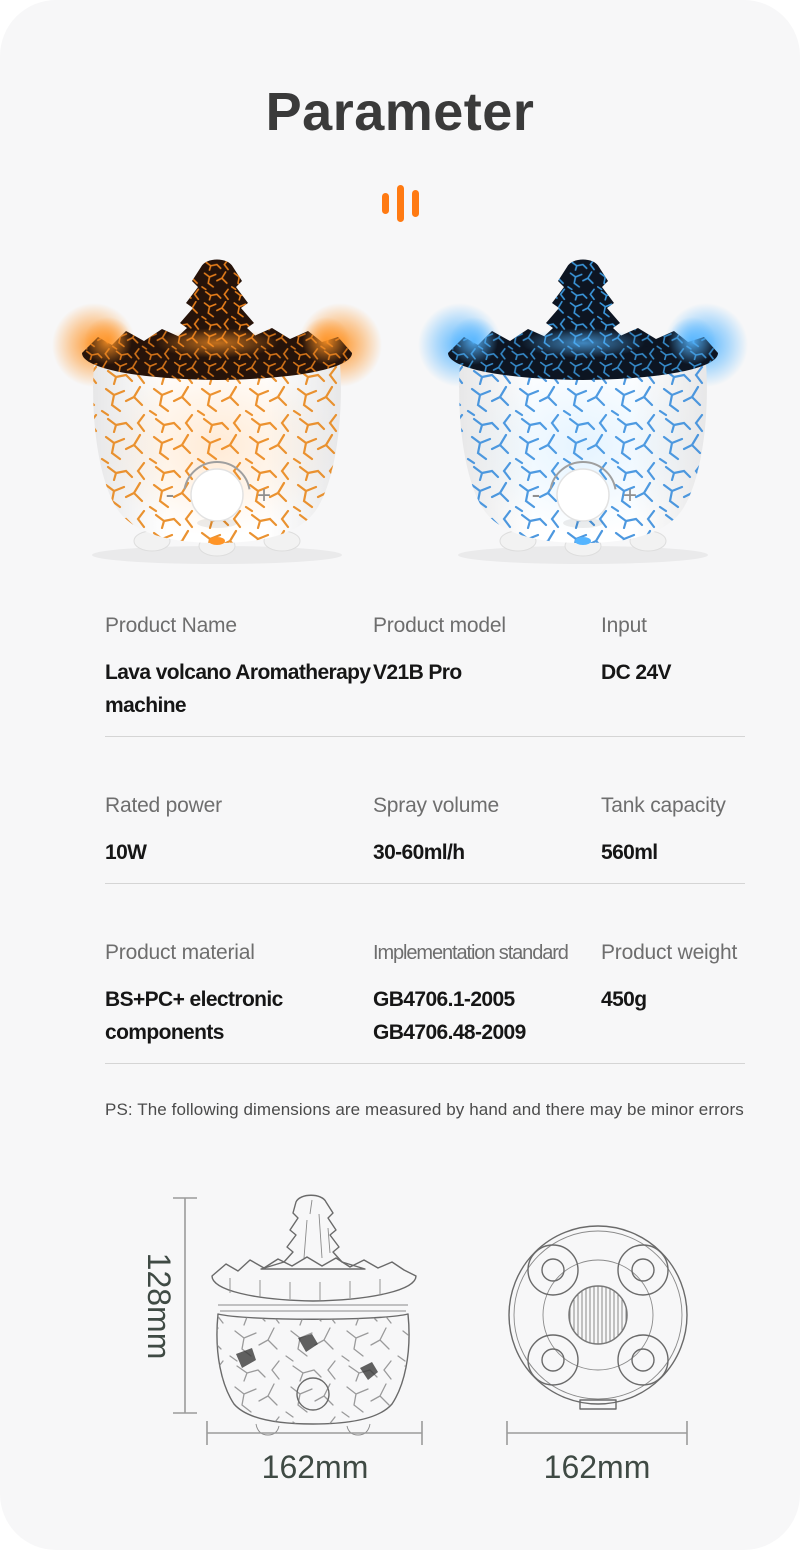 This screenshot has height=1550, width=800. What do you see at coordinates (417, 672) in the screenshot?
I see `spec-value: V21B Pro` at bounding box center [417, 672].